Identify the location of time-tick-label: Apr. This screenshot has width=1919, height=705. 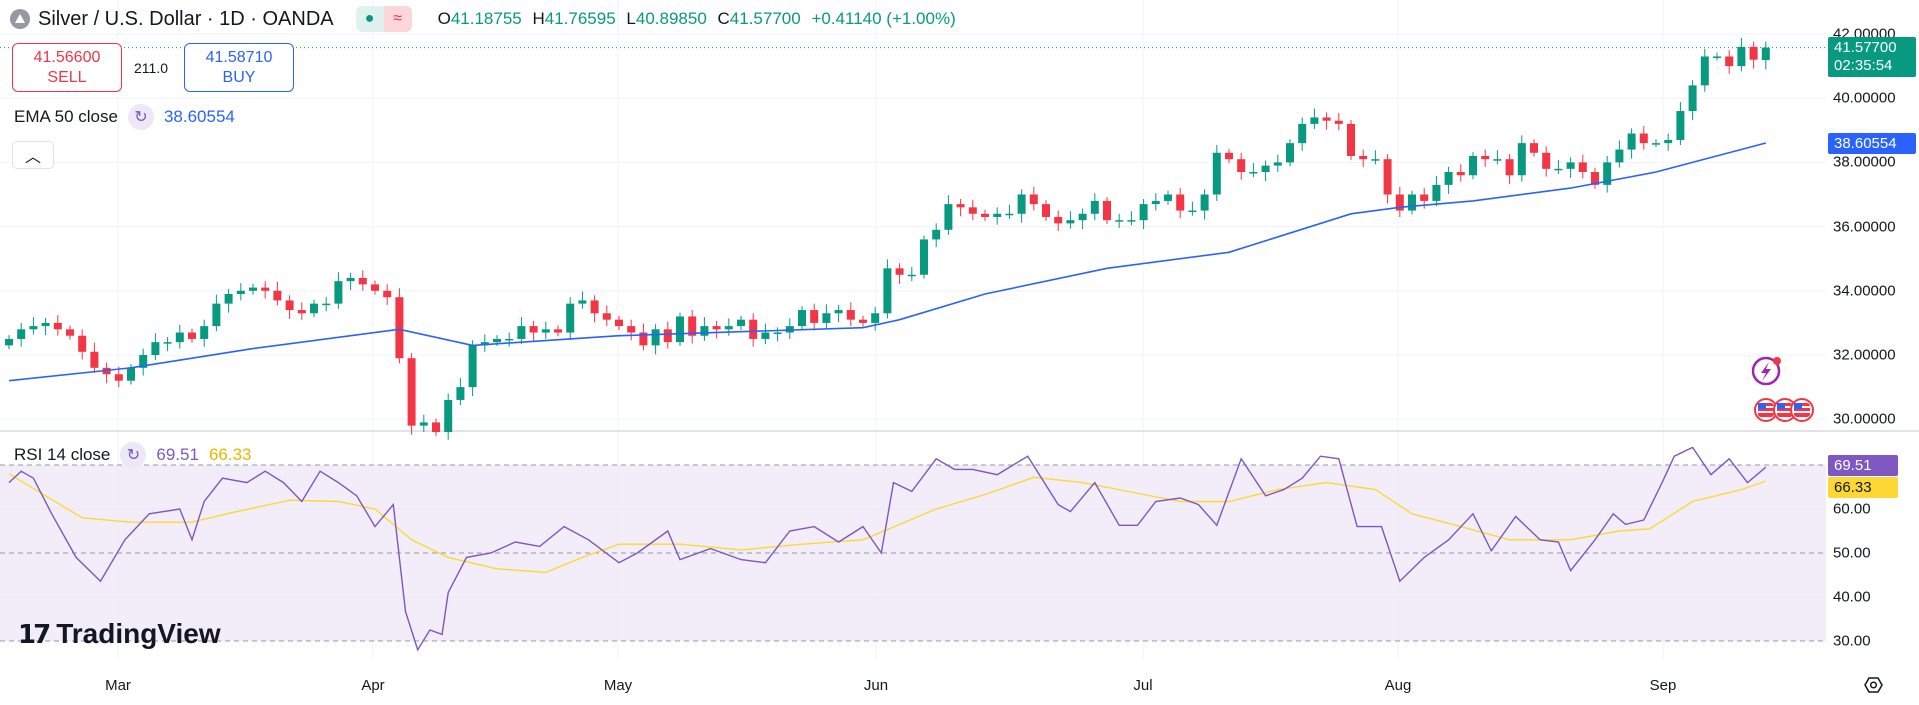
(373, 685).